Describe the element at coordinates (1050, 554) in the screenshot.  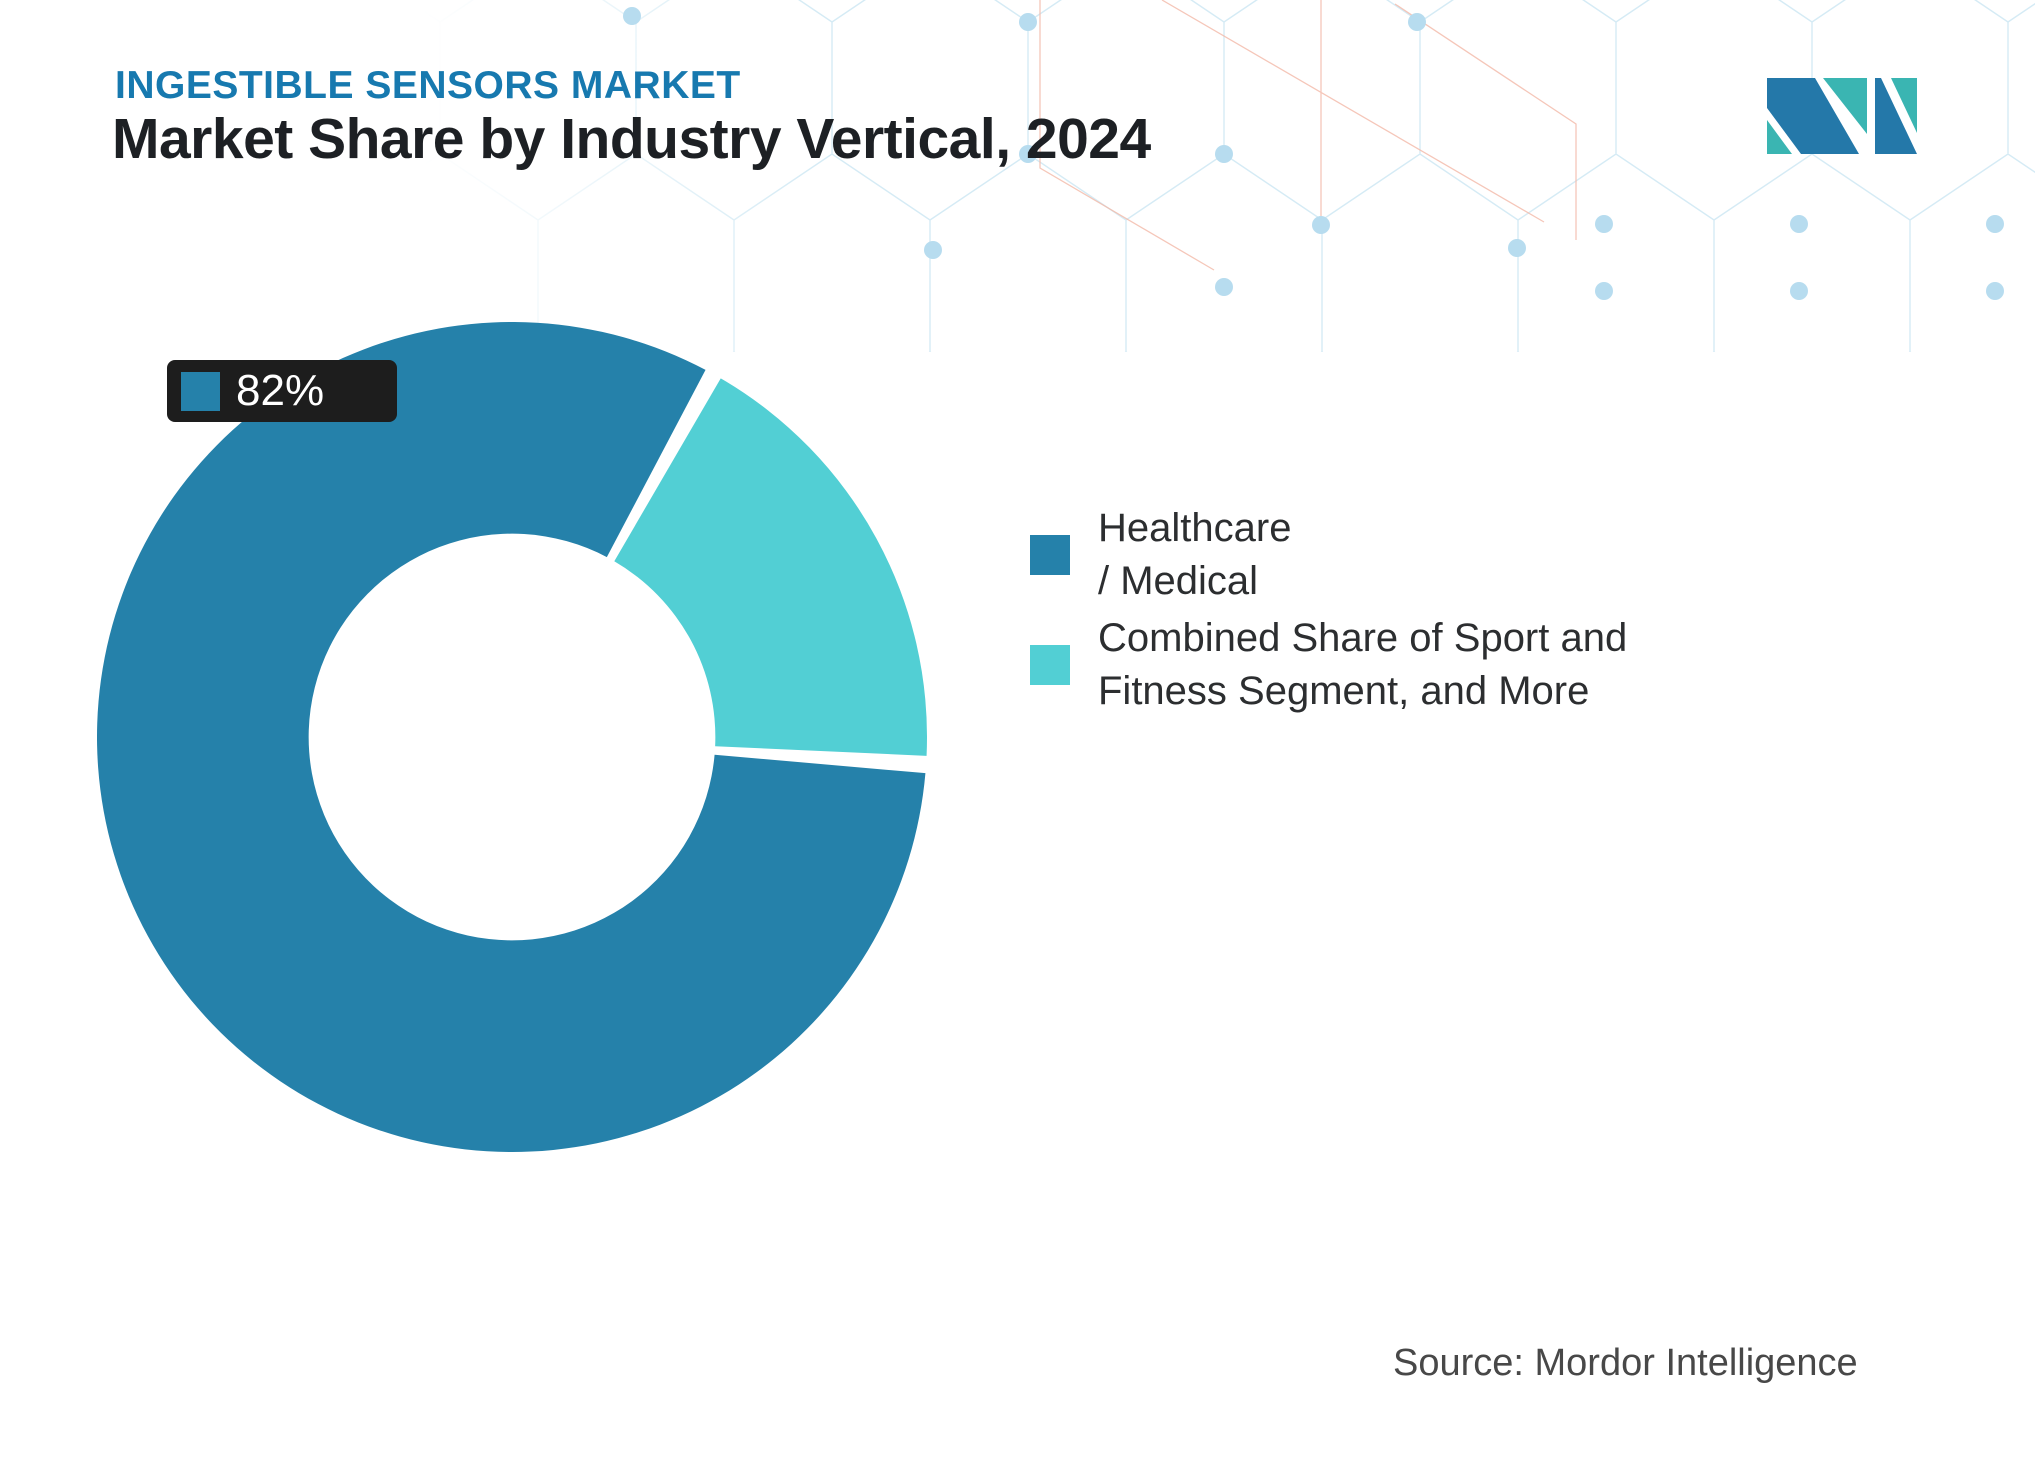
I see `legend-swatch-healthcare` at that location.